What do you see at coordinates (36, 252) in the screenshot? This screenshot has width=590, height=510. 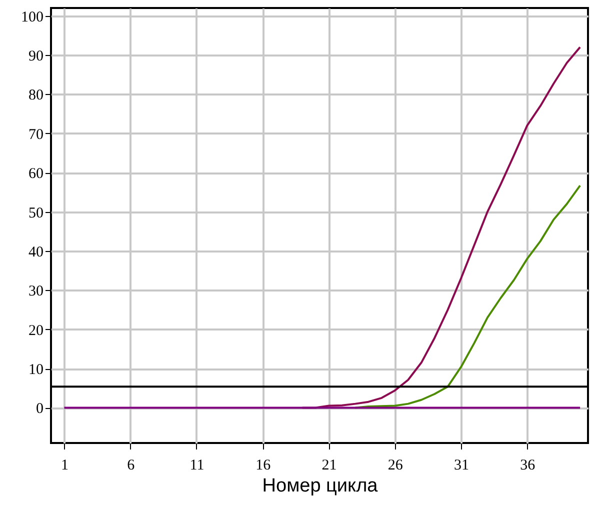 I see `y-tick-label: 40` at bounding box center [36, 252].